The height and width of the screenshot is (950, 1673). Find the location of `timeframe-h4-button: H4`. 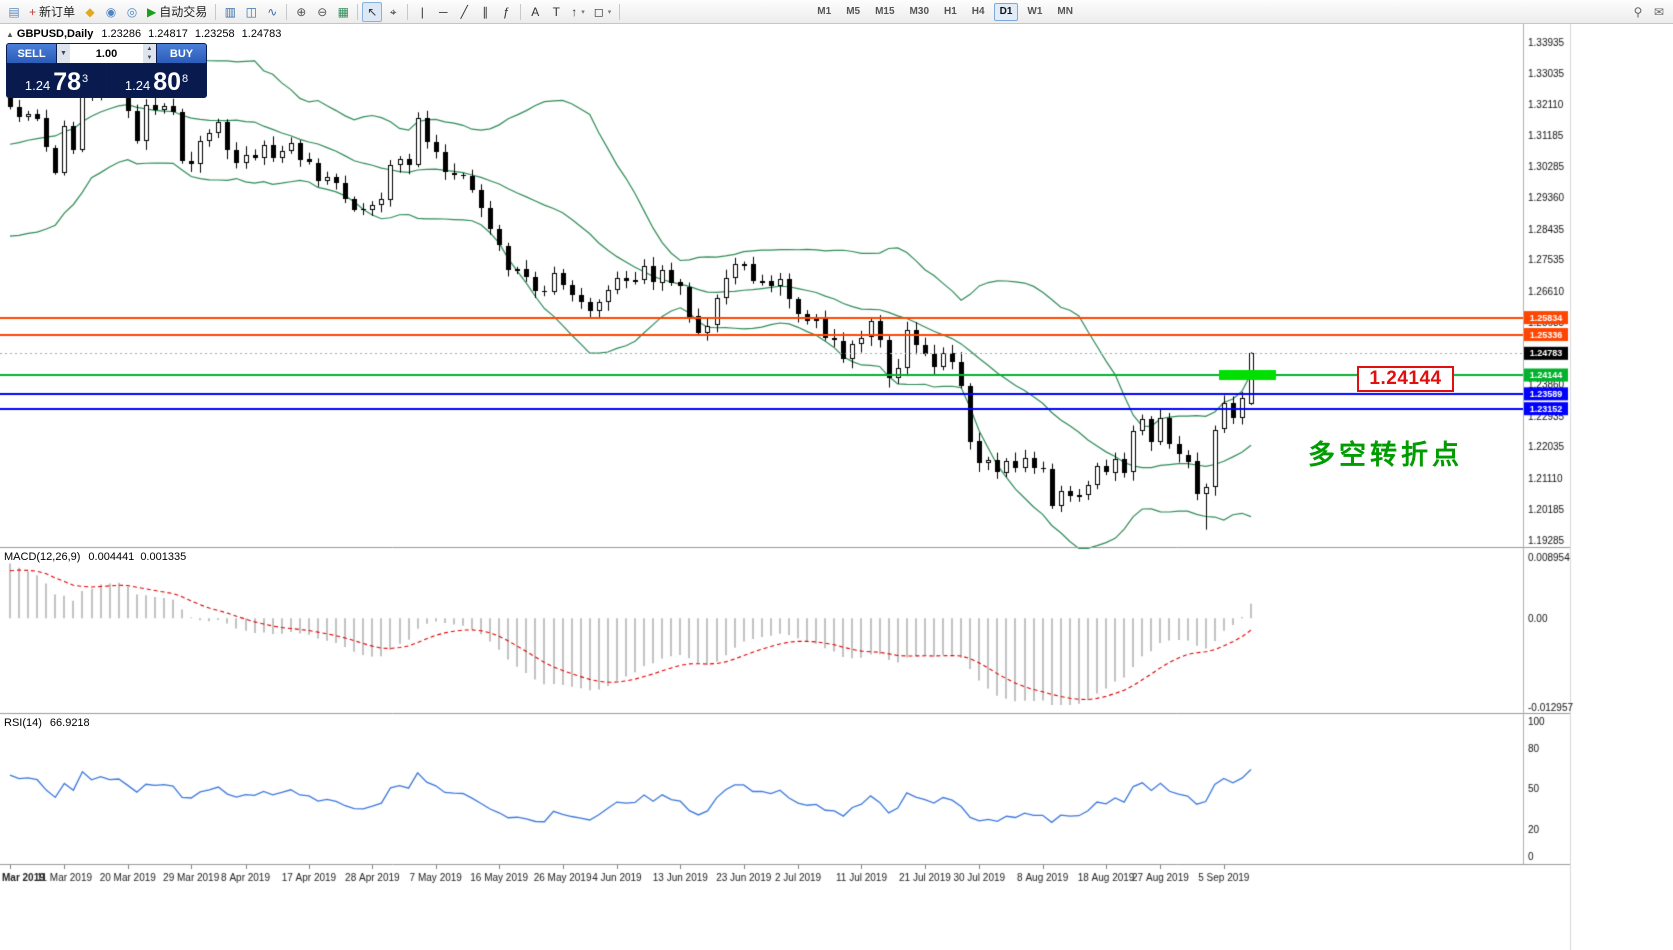

timeframe-h4-button: H4 is located at coordinates (978, 11).